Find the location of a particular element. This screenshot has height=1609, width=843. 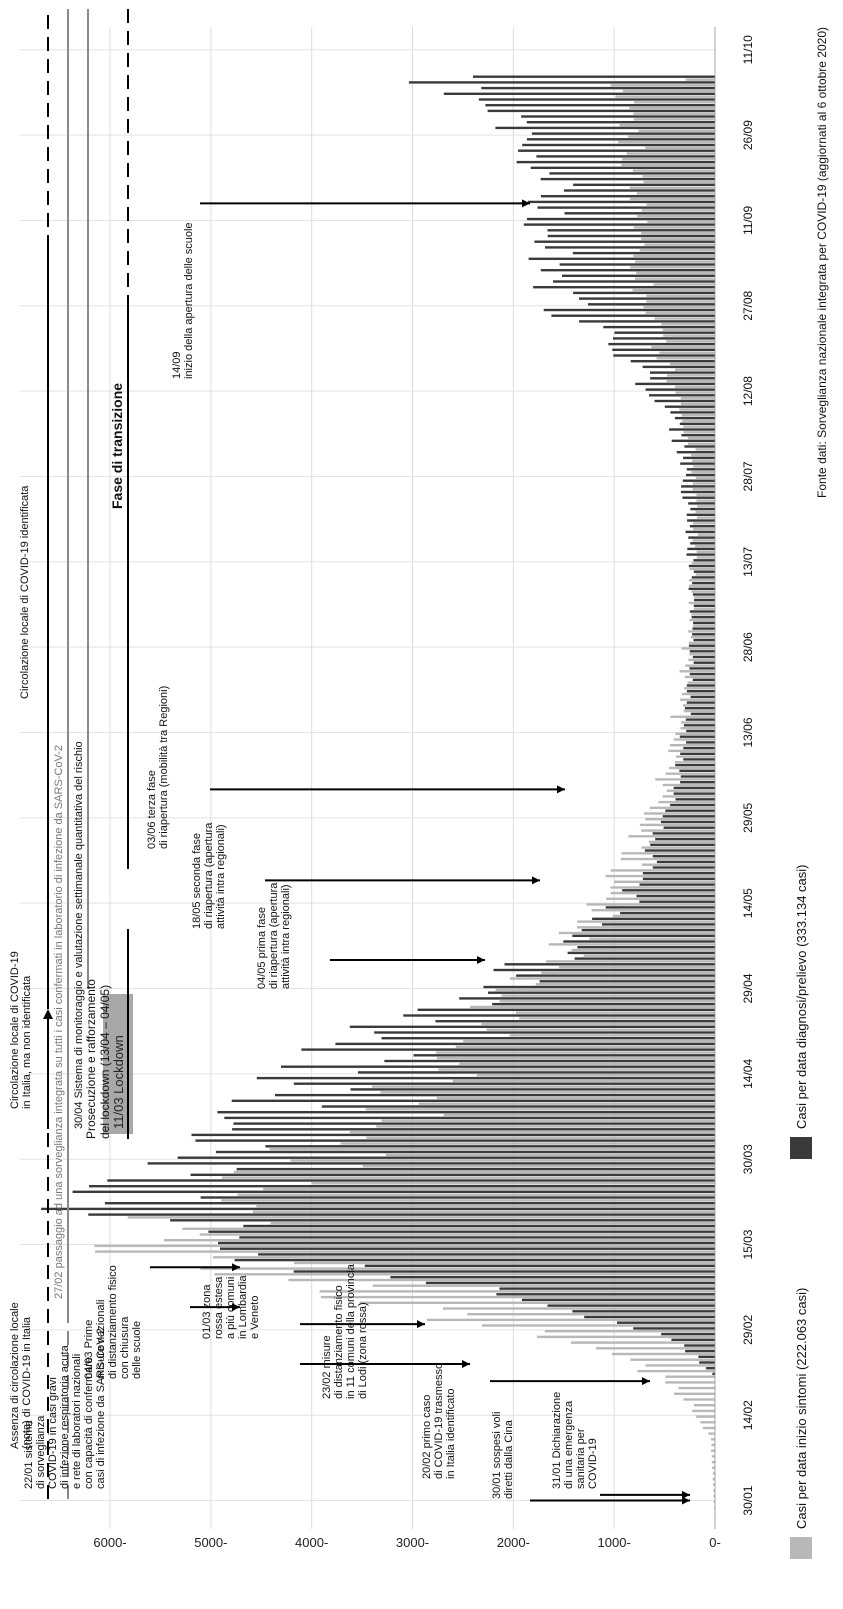

arrow-04-05-head is located at coordinates (481, 960).